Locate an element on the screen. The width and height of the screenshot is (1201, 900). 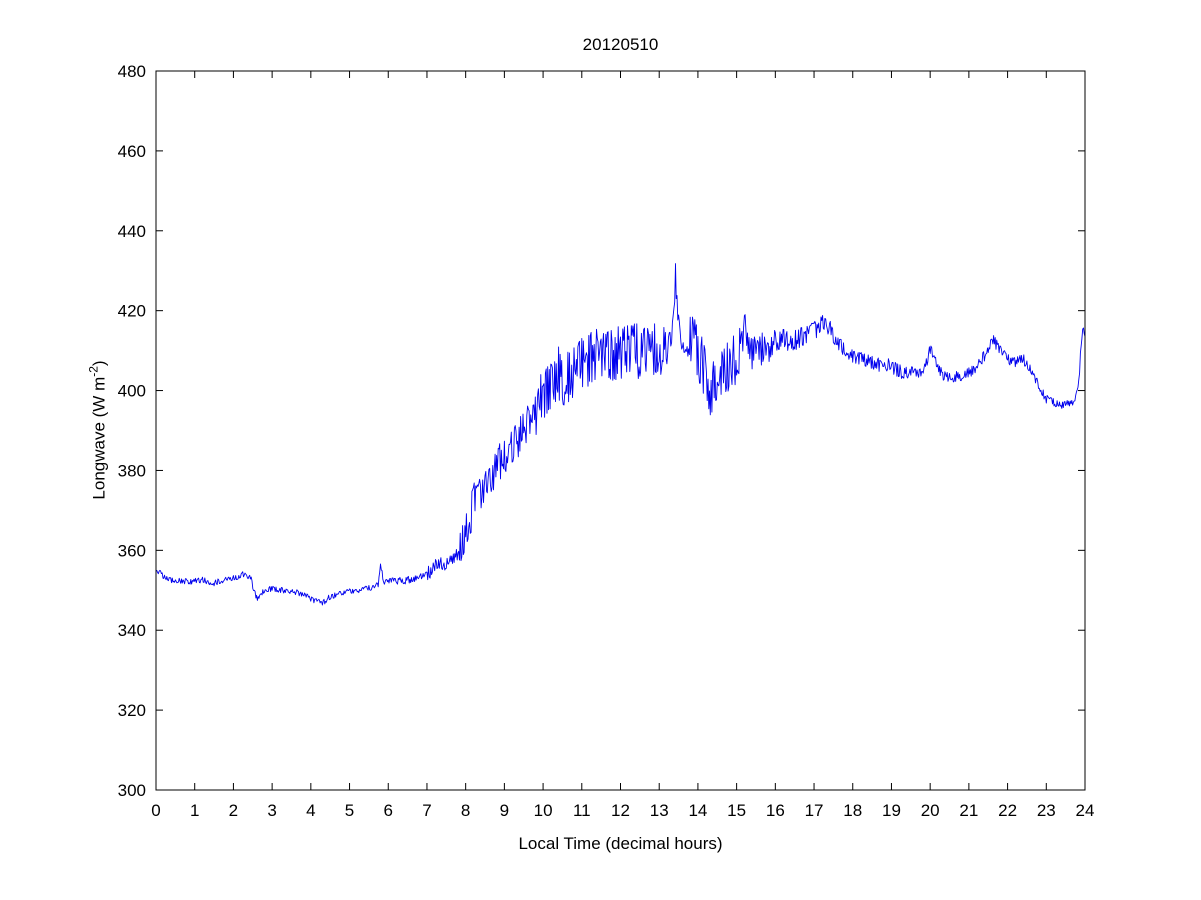
y-tick-label: 380 is located at coordinates (132, 470).